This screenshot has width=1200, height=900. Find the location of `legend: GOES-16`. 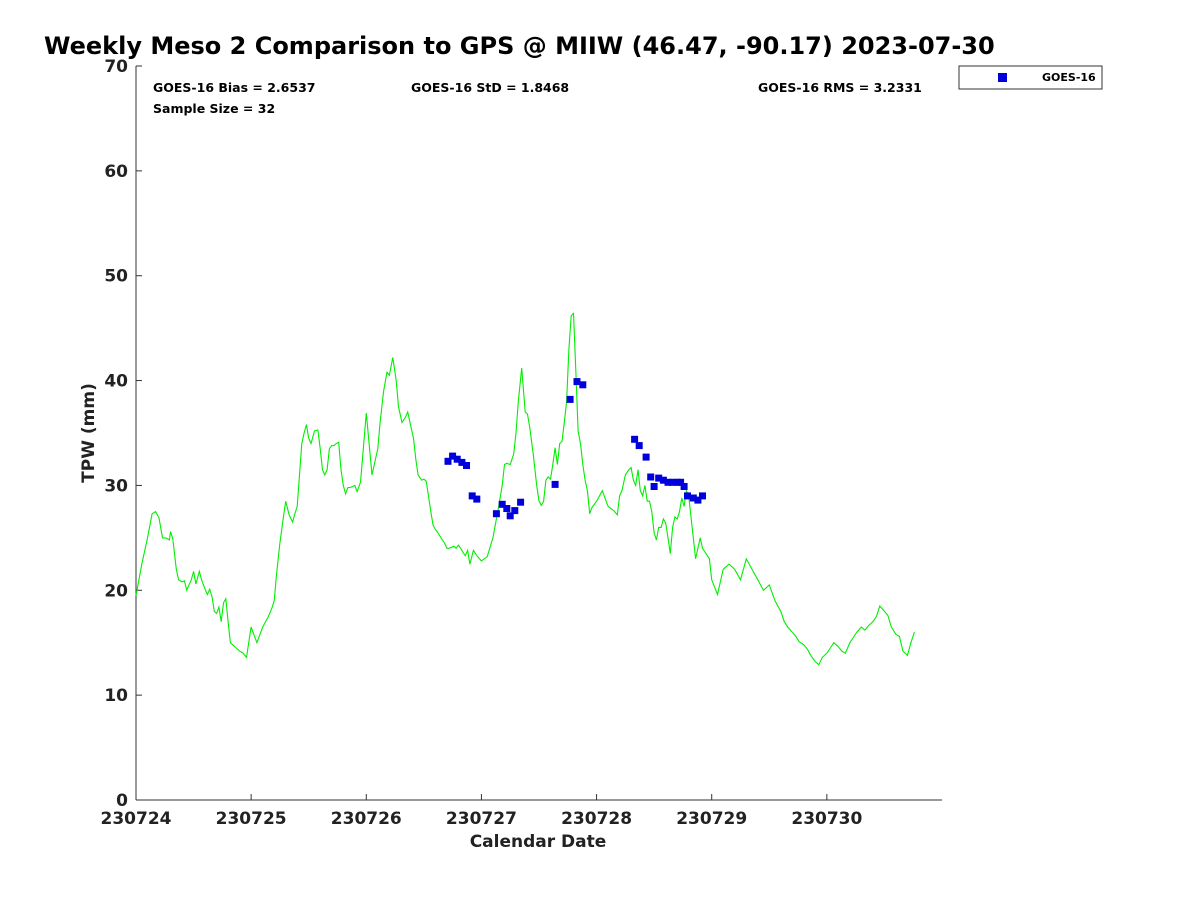

legend: GOES-16 is located at coordinates (1030, 77).